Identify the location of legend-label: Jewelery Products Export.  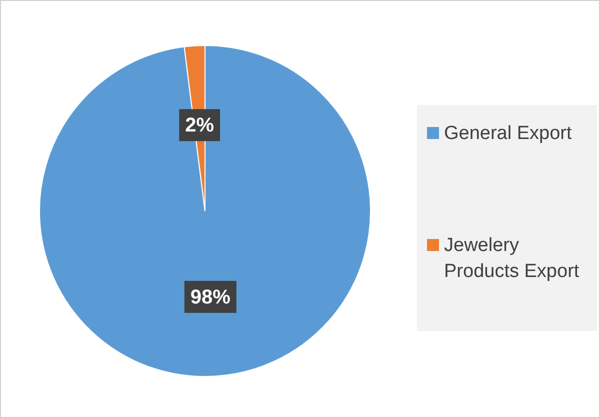
(512, 259).